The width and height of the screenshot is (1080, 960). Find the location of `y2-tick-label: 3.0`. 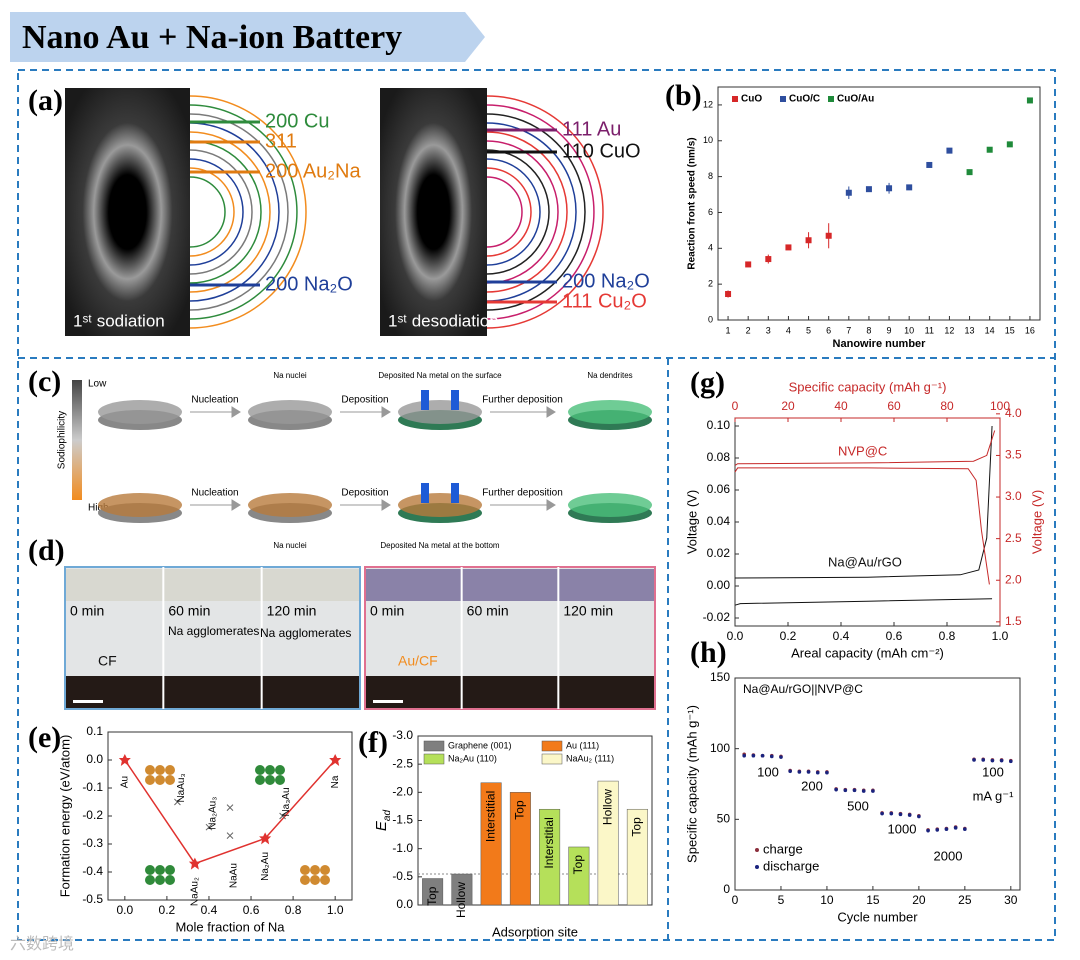

y2-tick-label: 3.0 is located at coordinates (1013, 496).